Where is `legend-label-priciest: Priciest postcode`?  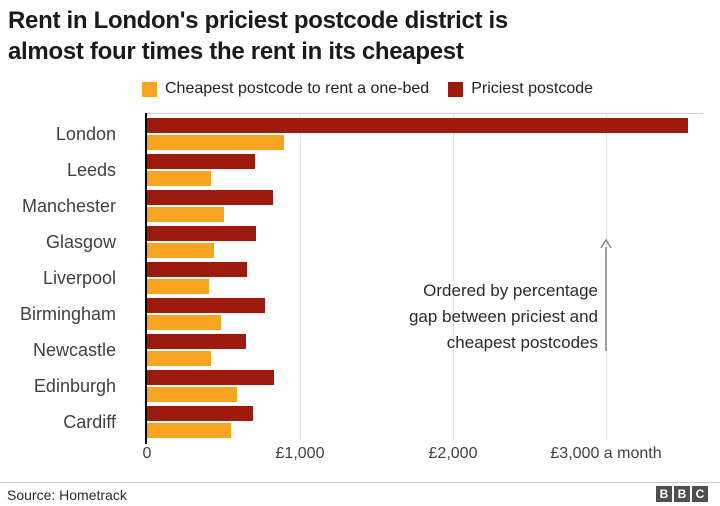 legend-label-priciest: Priciest postcode is located at coordinates (532, 88).